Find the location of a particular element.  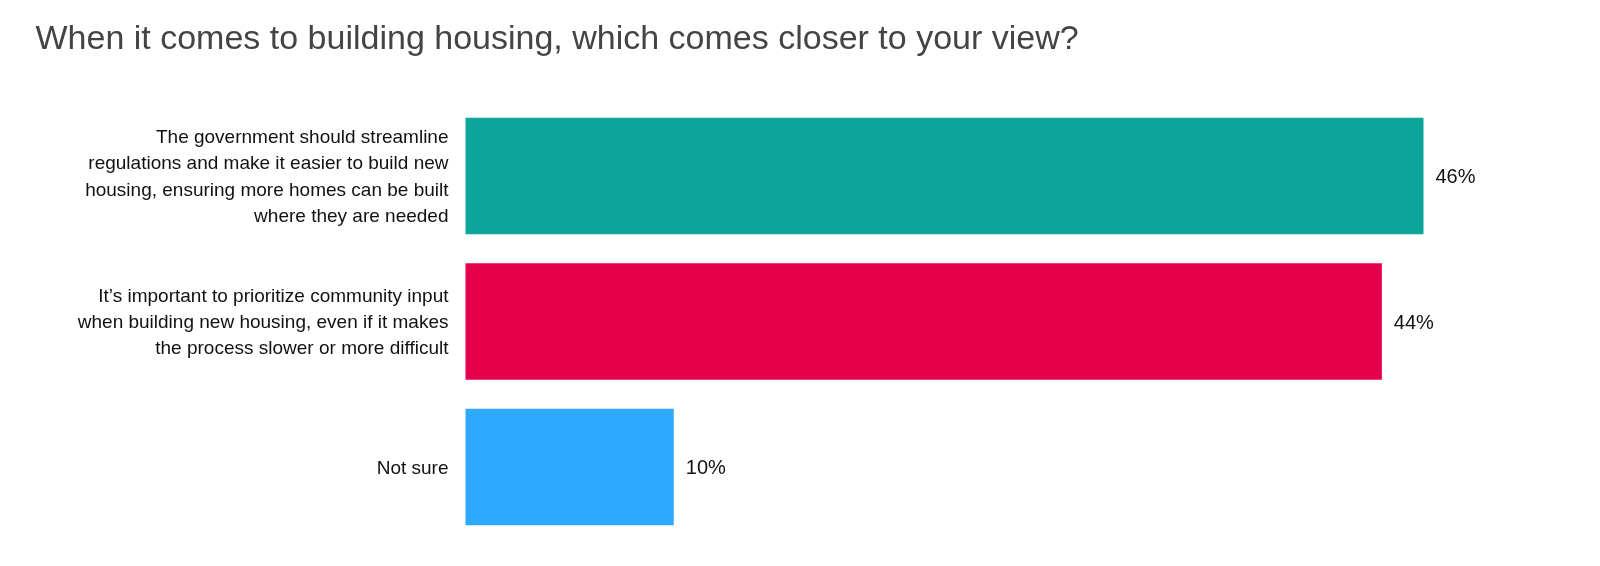

data-label: 46% is located at coordinates (1455, 176).